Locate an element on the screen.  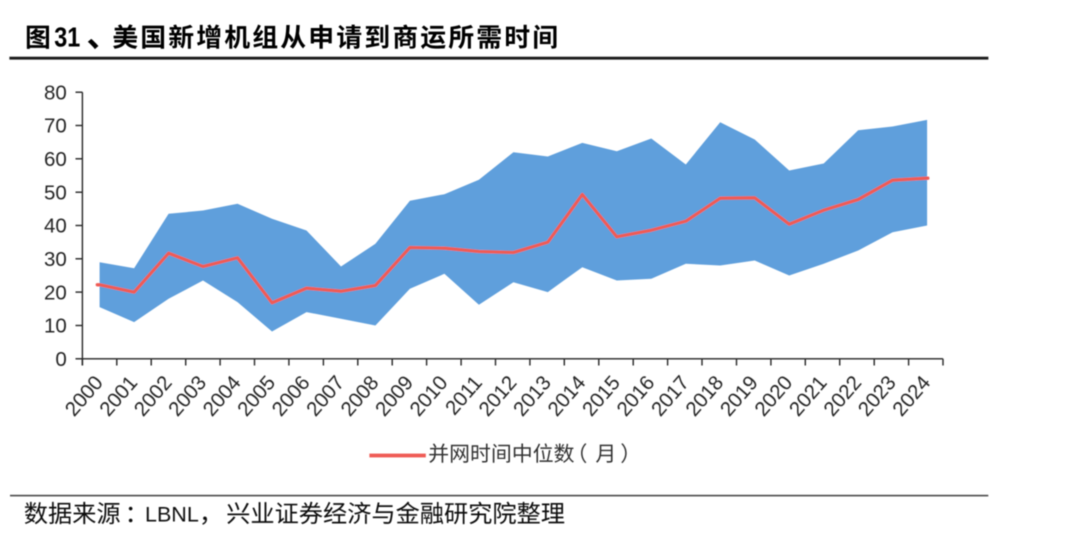
svg-text: 60 is located at coordinates (55, 159).